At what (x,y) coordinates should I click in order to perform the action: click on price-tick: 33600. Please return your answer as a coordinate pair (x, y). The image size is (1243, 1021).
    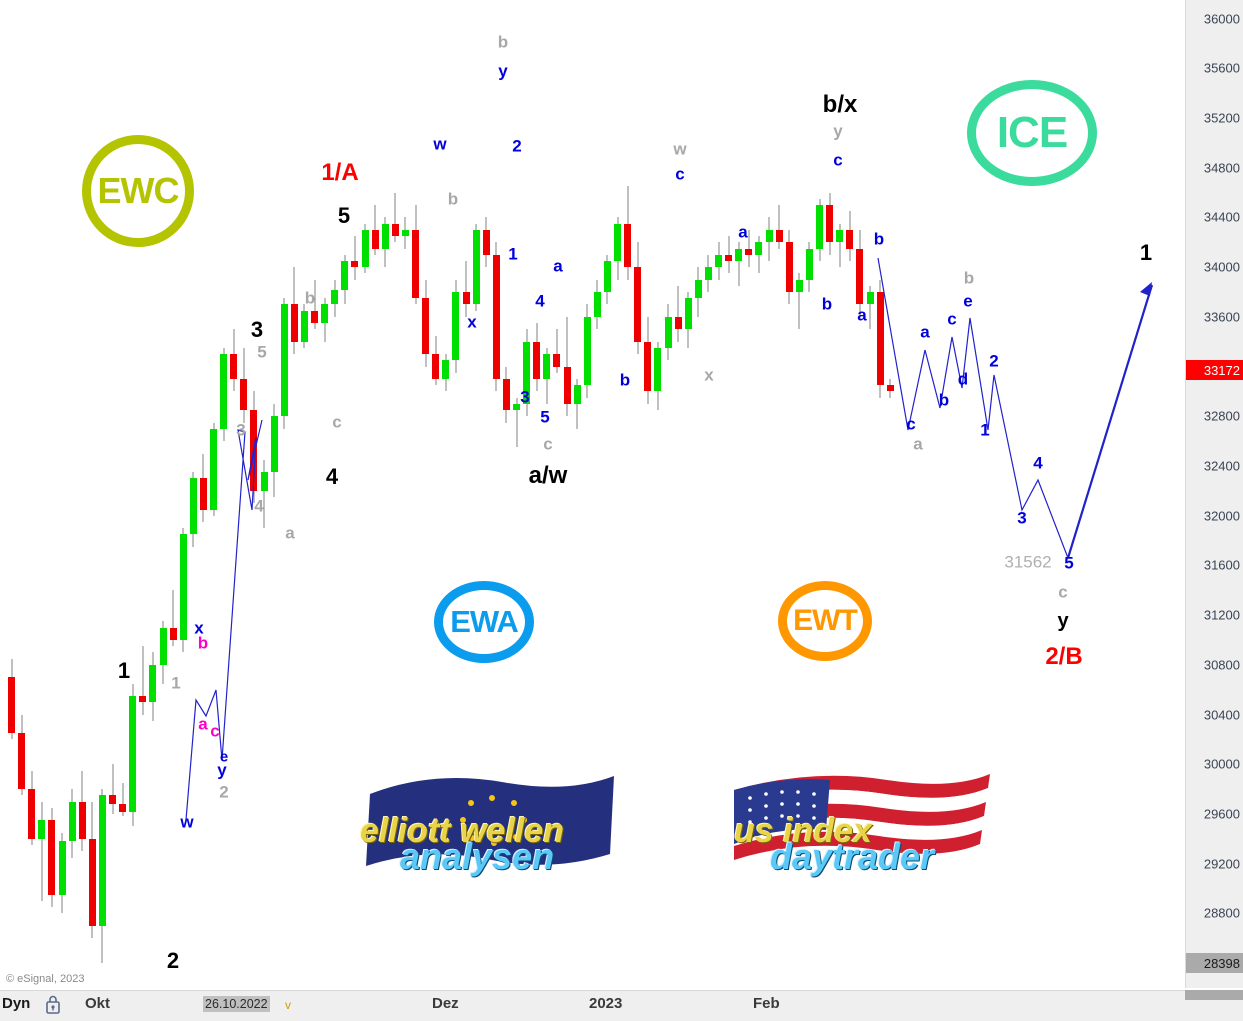
    Looking at the image, I should click on (1221, 317).